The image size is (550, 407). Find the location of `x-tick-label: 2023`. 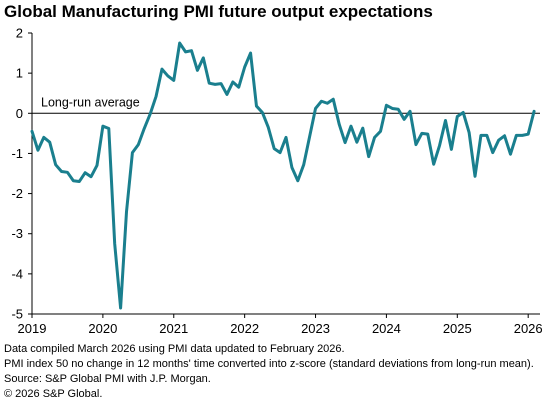

x-tick-label: 2023 is located at coordinates (315, 328).